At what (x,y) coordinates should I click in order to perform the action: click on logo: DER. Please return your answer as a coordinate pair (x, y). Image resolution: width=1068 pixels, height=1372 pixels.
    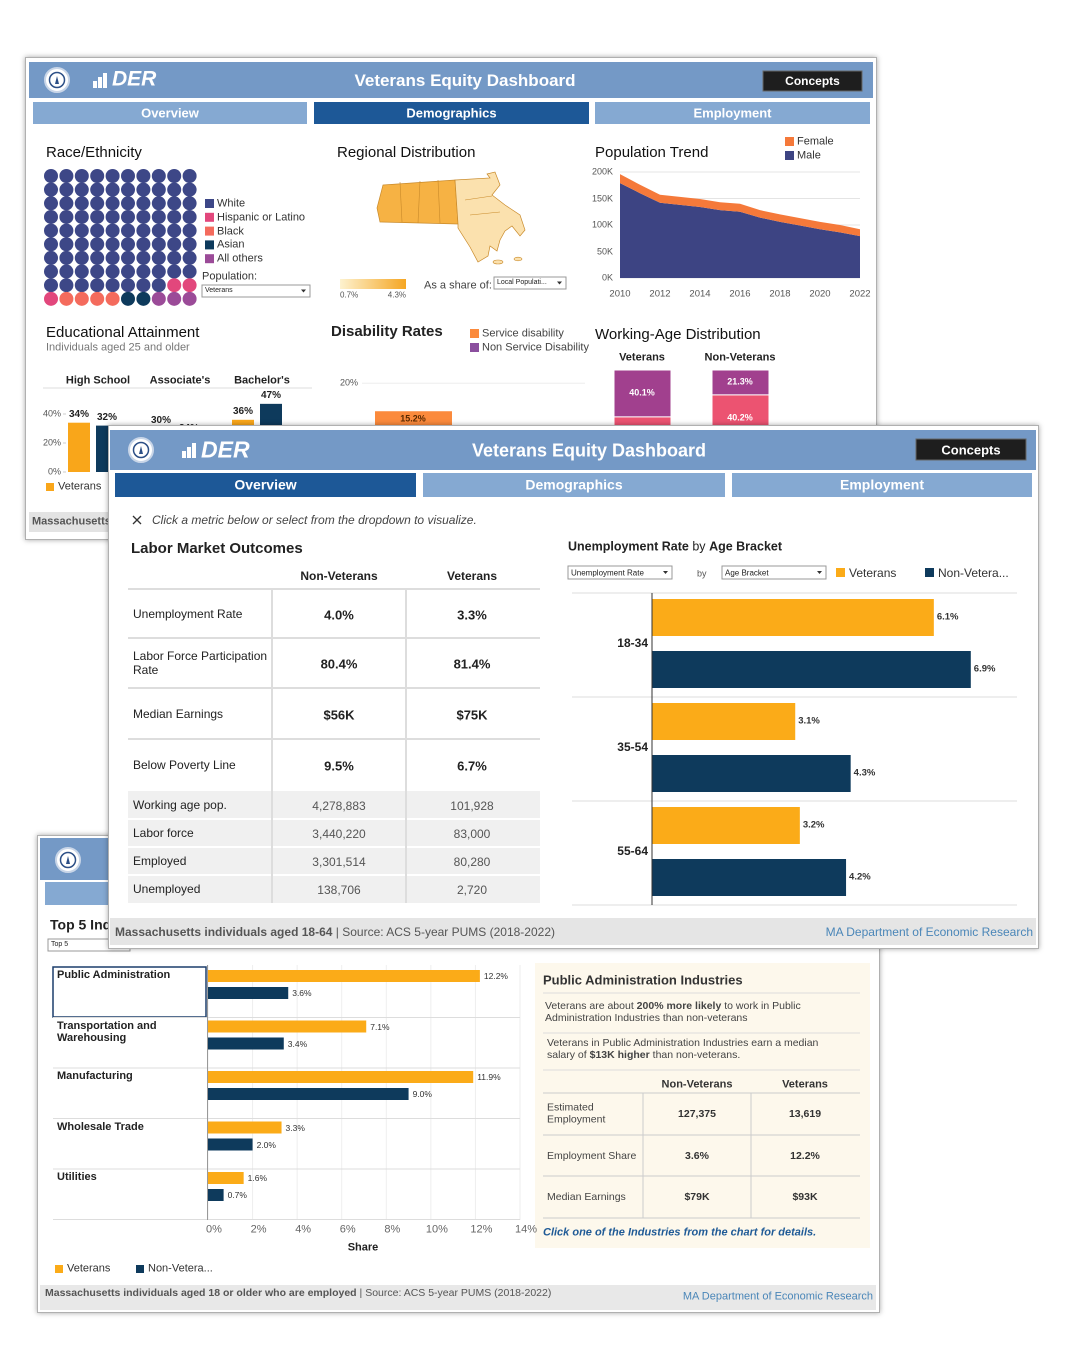
    Looking at the image, I should click on (134, 79).